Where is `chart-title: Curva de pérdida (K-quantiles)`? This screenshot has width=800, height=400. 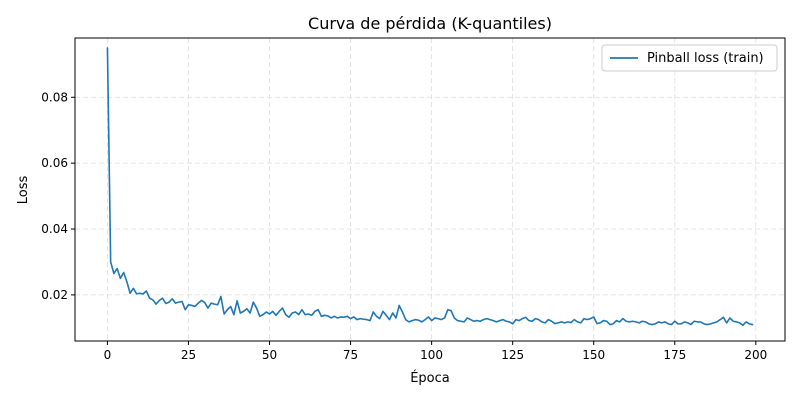
chart-title: Curva de pérdida (K-quantiles) is located at coordinates (430, 23).